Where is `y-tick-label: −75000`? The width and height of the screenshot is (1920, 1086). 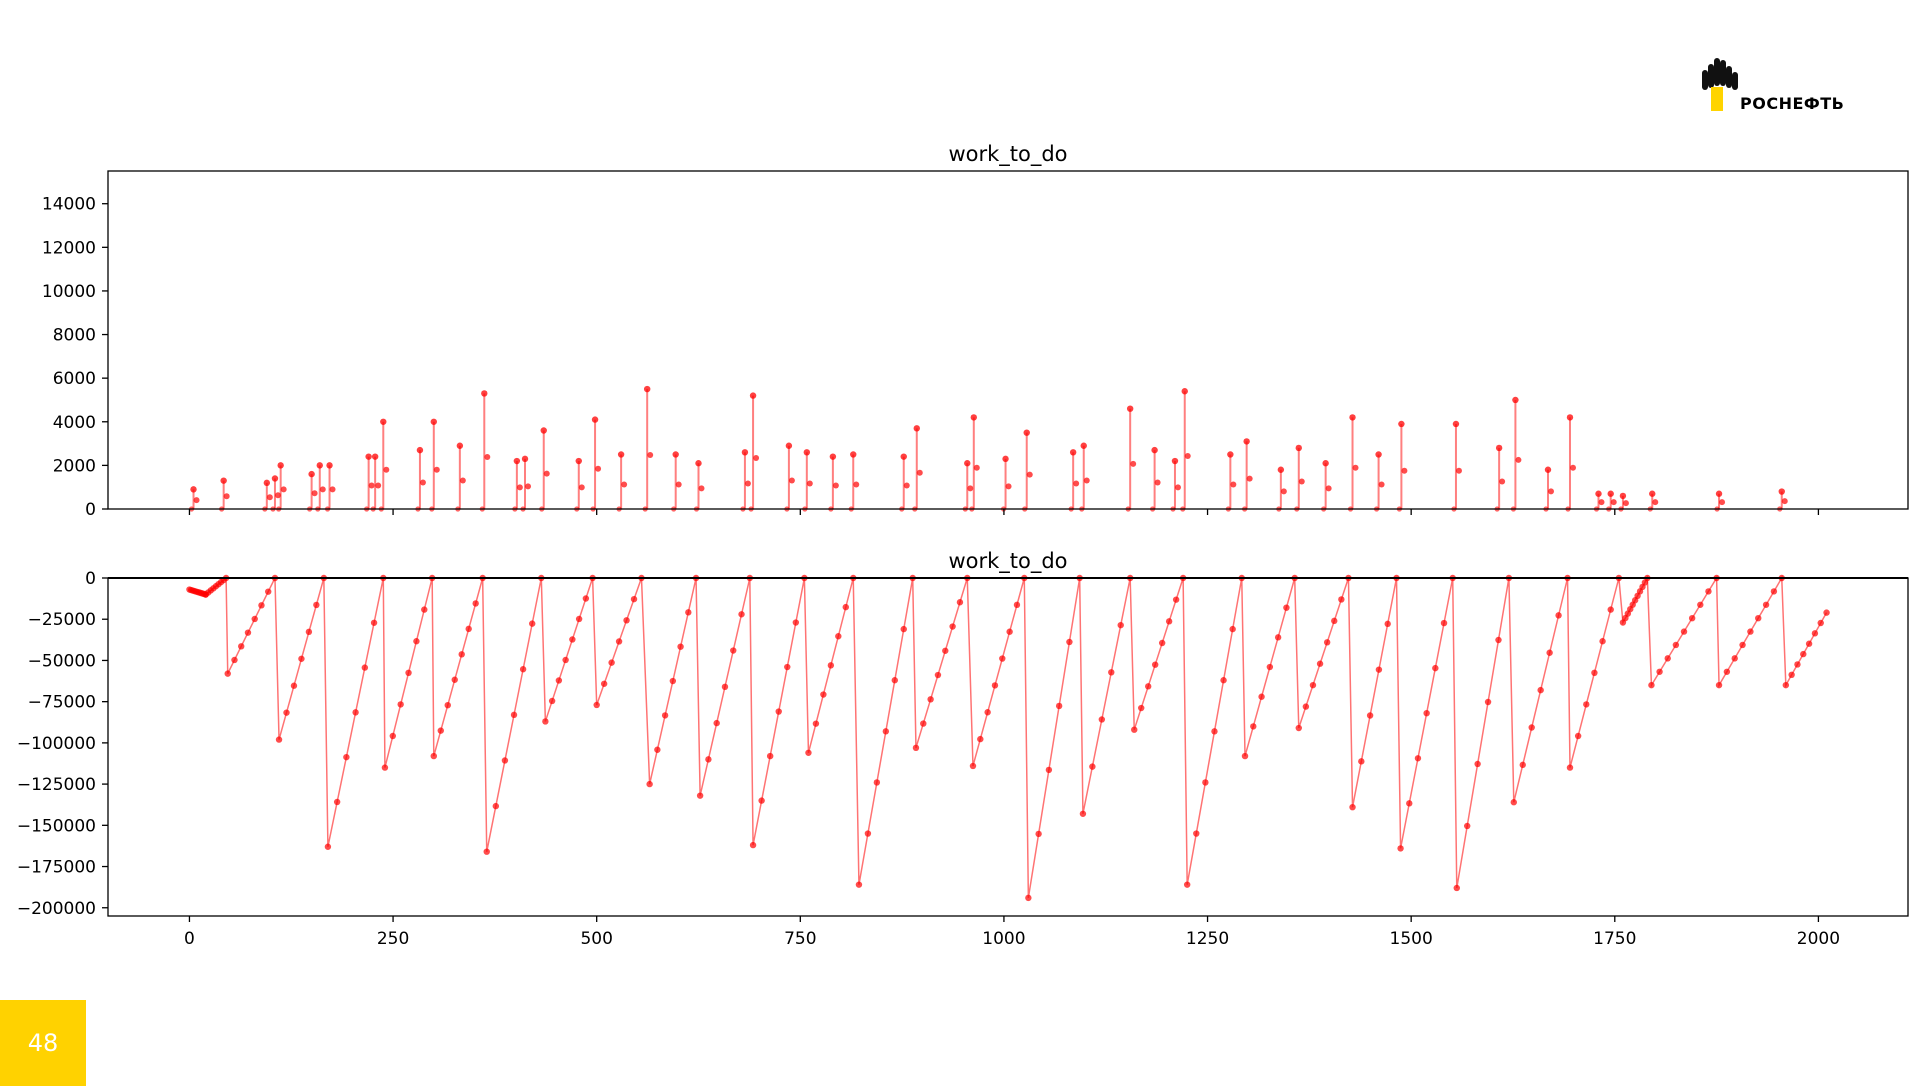 y-tick-label: −75000 is located at coordinates (62, 703).